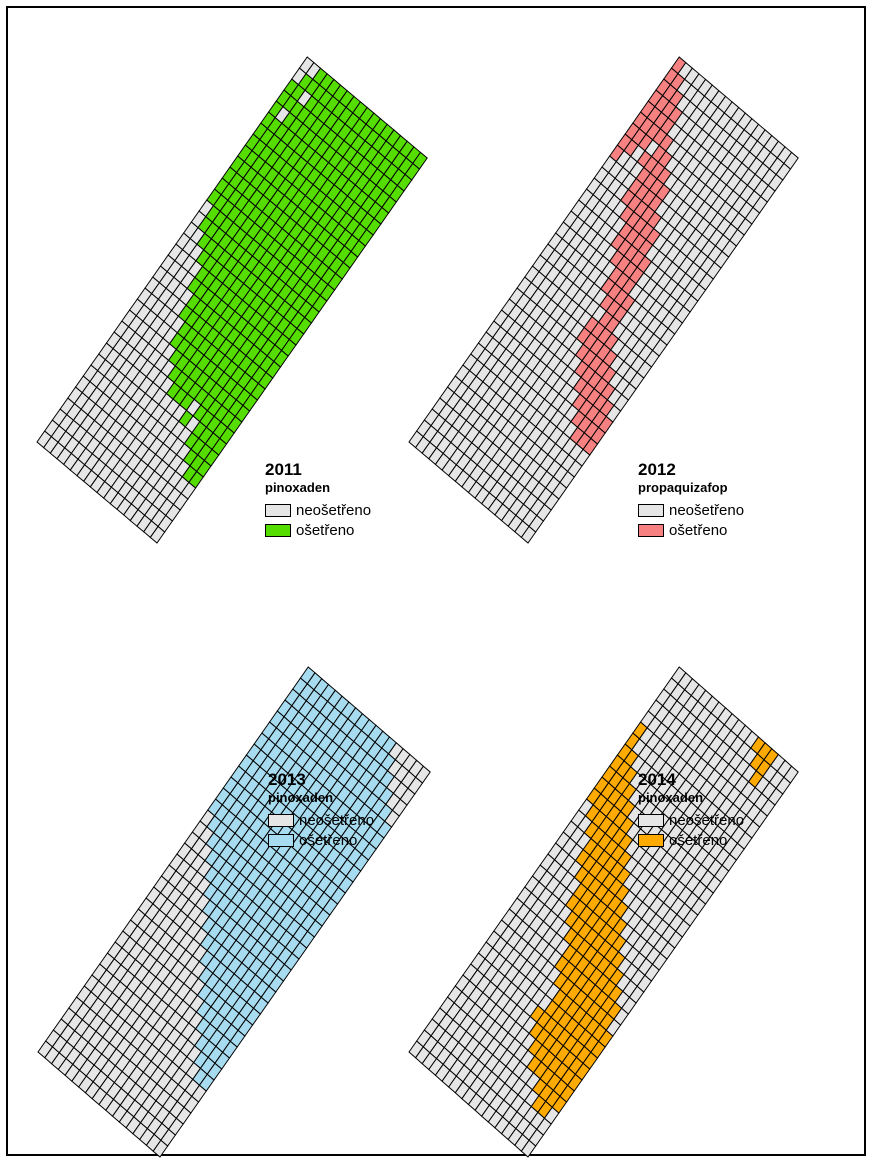 The width and height of the screenshot is (874, 1163). What do you see at coordinates (287, 779) in the screenshot?
I see `legend-year: 2013` at bounding box center [287, 779].